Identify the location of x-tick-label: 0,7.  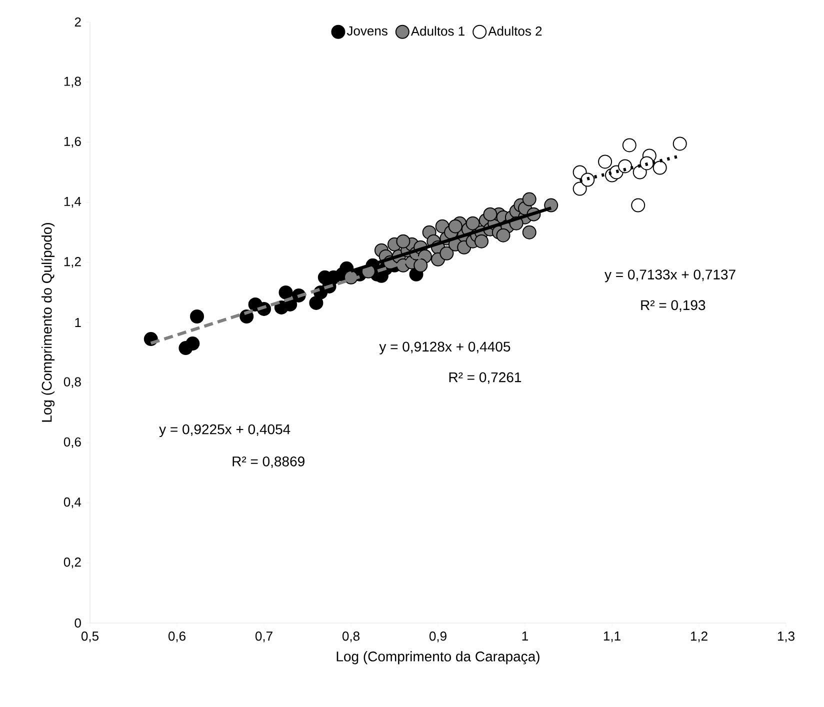
(263, 637).